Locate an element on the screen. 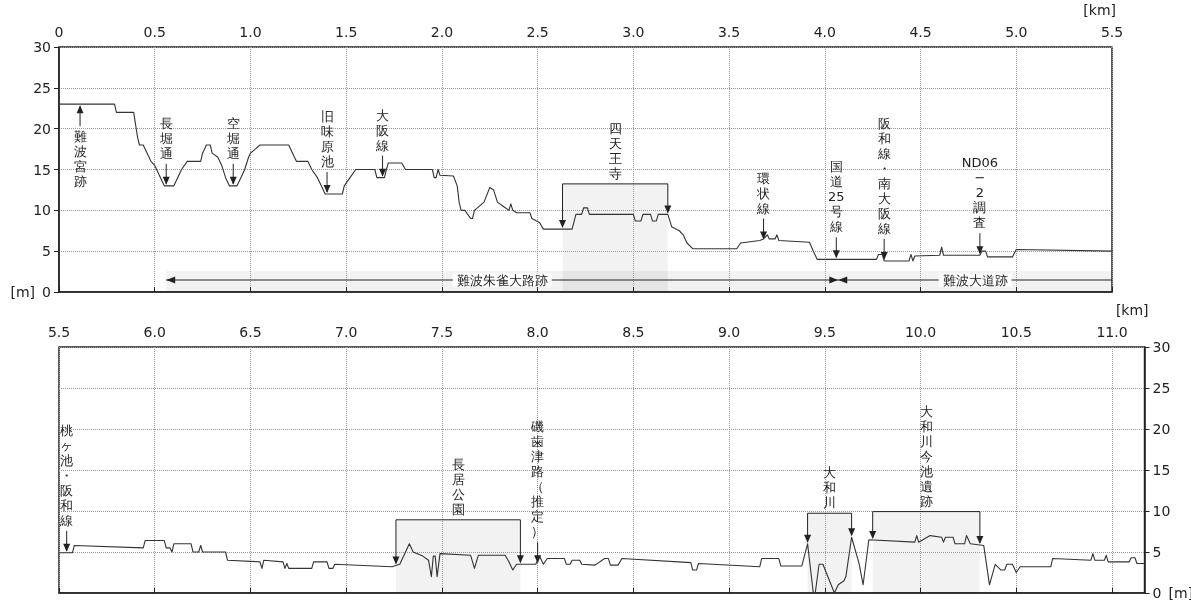  band-label: 長居公園 is located at coordinates (458, 486).